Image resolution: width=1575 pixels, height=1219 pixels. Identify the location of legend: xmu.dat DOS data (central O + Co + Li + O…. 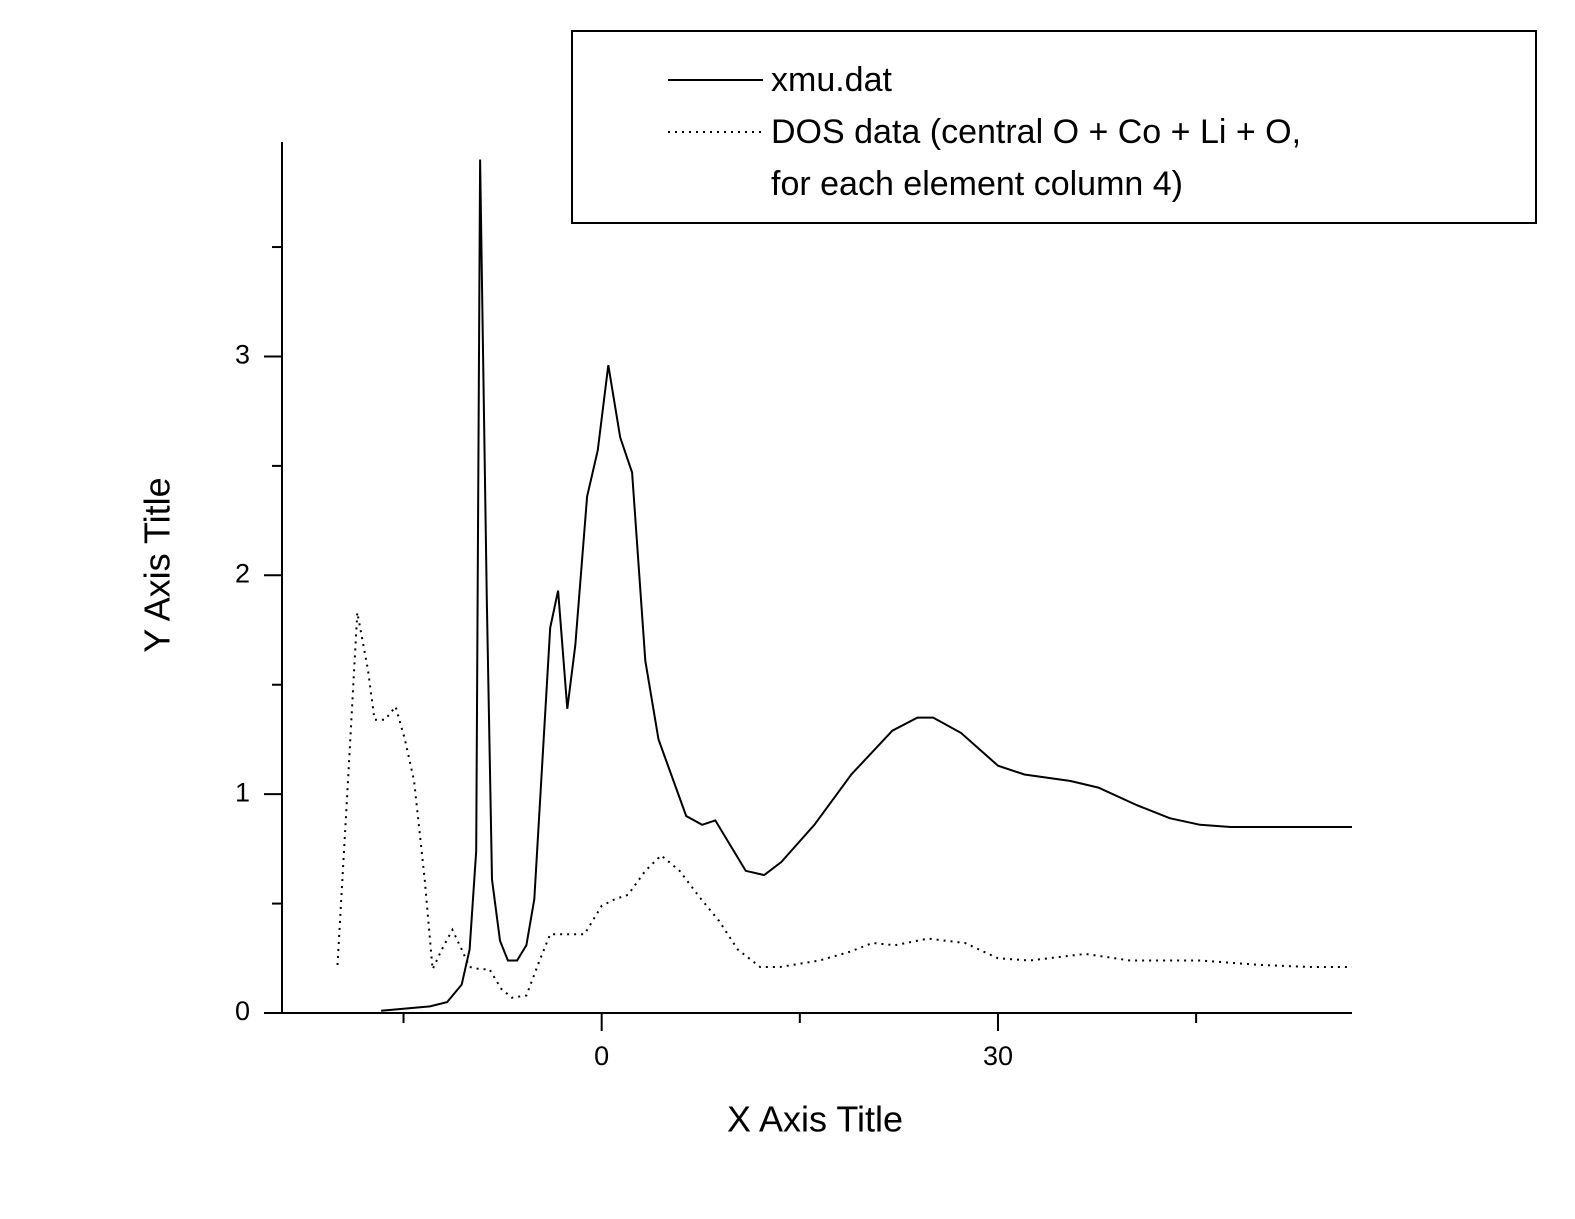
(1054, 127).